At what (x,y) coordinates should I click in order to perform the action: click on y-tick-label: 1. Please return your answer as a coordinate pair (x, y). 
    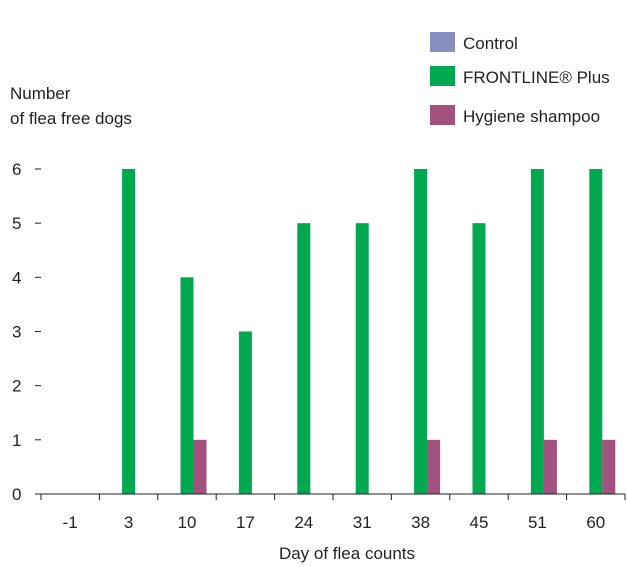
    Looking at the image, I should click on (16, 440).